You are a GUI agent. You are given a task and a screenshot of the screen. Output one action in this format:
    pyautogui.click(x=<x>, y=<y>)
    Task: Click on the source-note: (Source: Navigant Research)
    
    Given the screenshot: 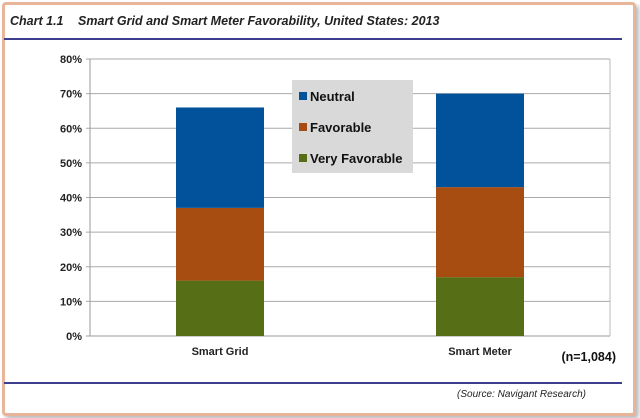 What is the action you would take?
    pyautogui.click(x=521, y=394)
    